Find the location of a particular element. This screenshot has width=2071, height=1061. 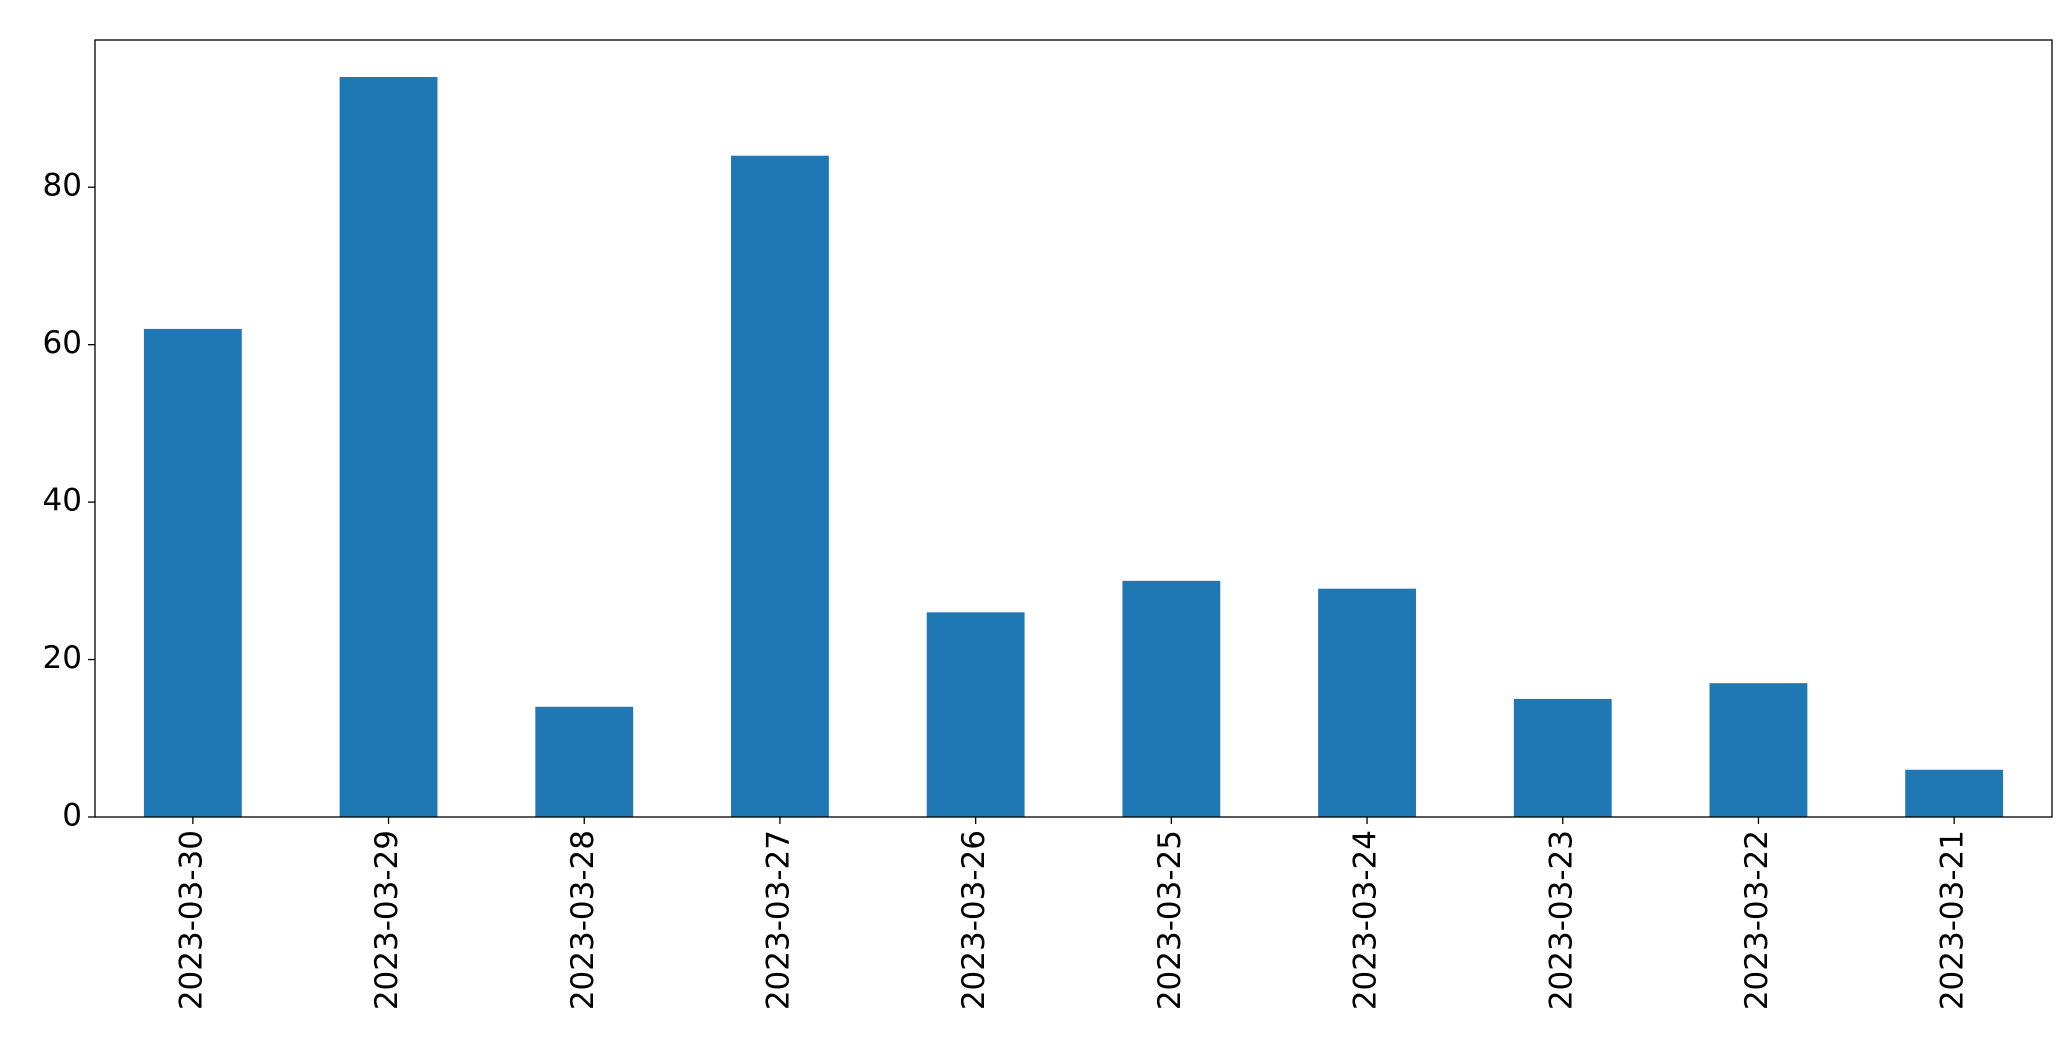

y-tick-label: 20 is located at coordinates (62, 658).